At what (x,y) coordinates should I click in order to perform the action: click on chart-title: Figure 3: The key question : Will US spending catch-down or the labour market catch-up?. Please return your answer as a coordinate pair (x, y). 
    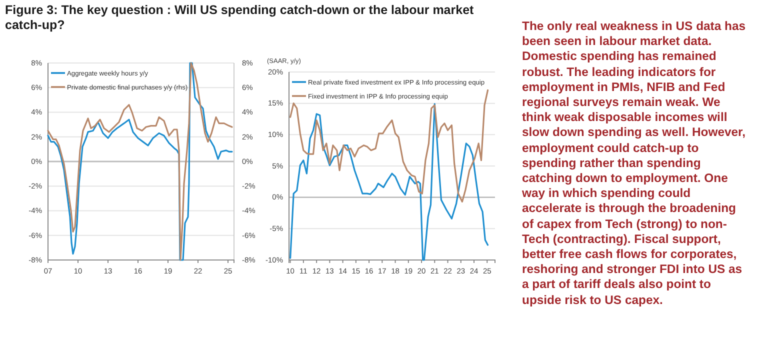
    Looking at the image, I should click on (240, 18).